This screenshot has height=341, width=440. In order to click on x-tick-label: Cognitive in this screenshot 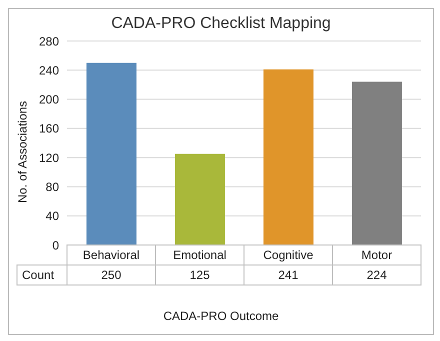, I will do `click(288, 255)`.